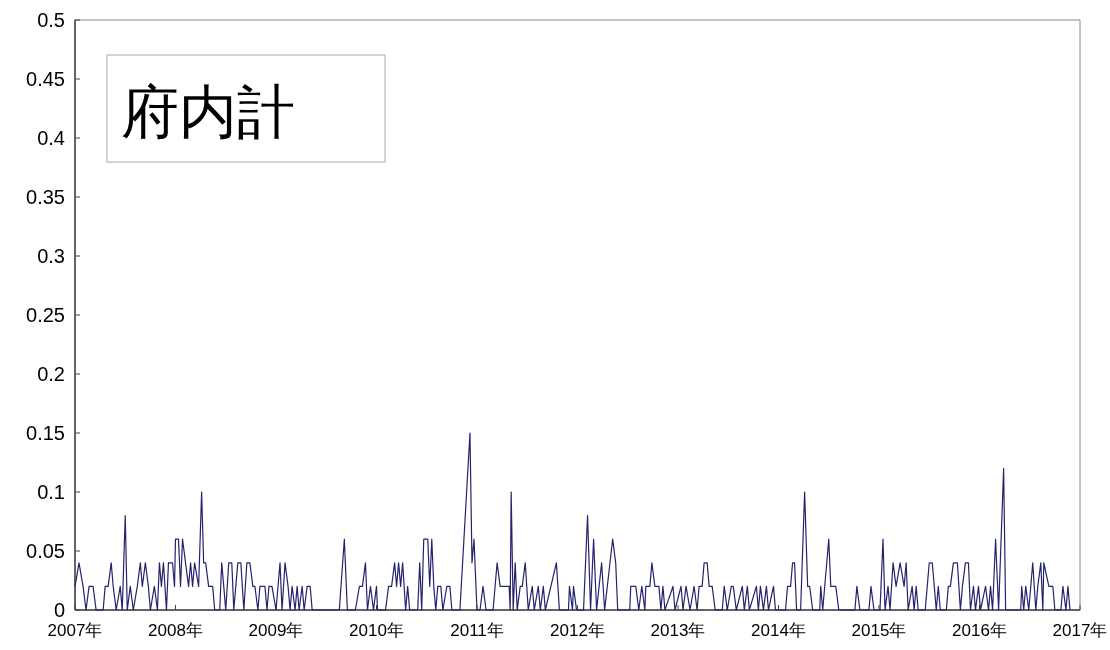  What do you see at coordinates (51, 256) in the screenshot?
I see `y-tick-label: 0.3` at bounding box center [51, 256].